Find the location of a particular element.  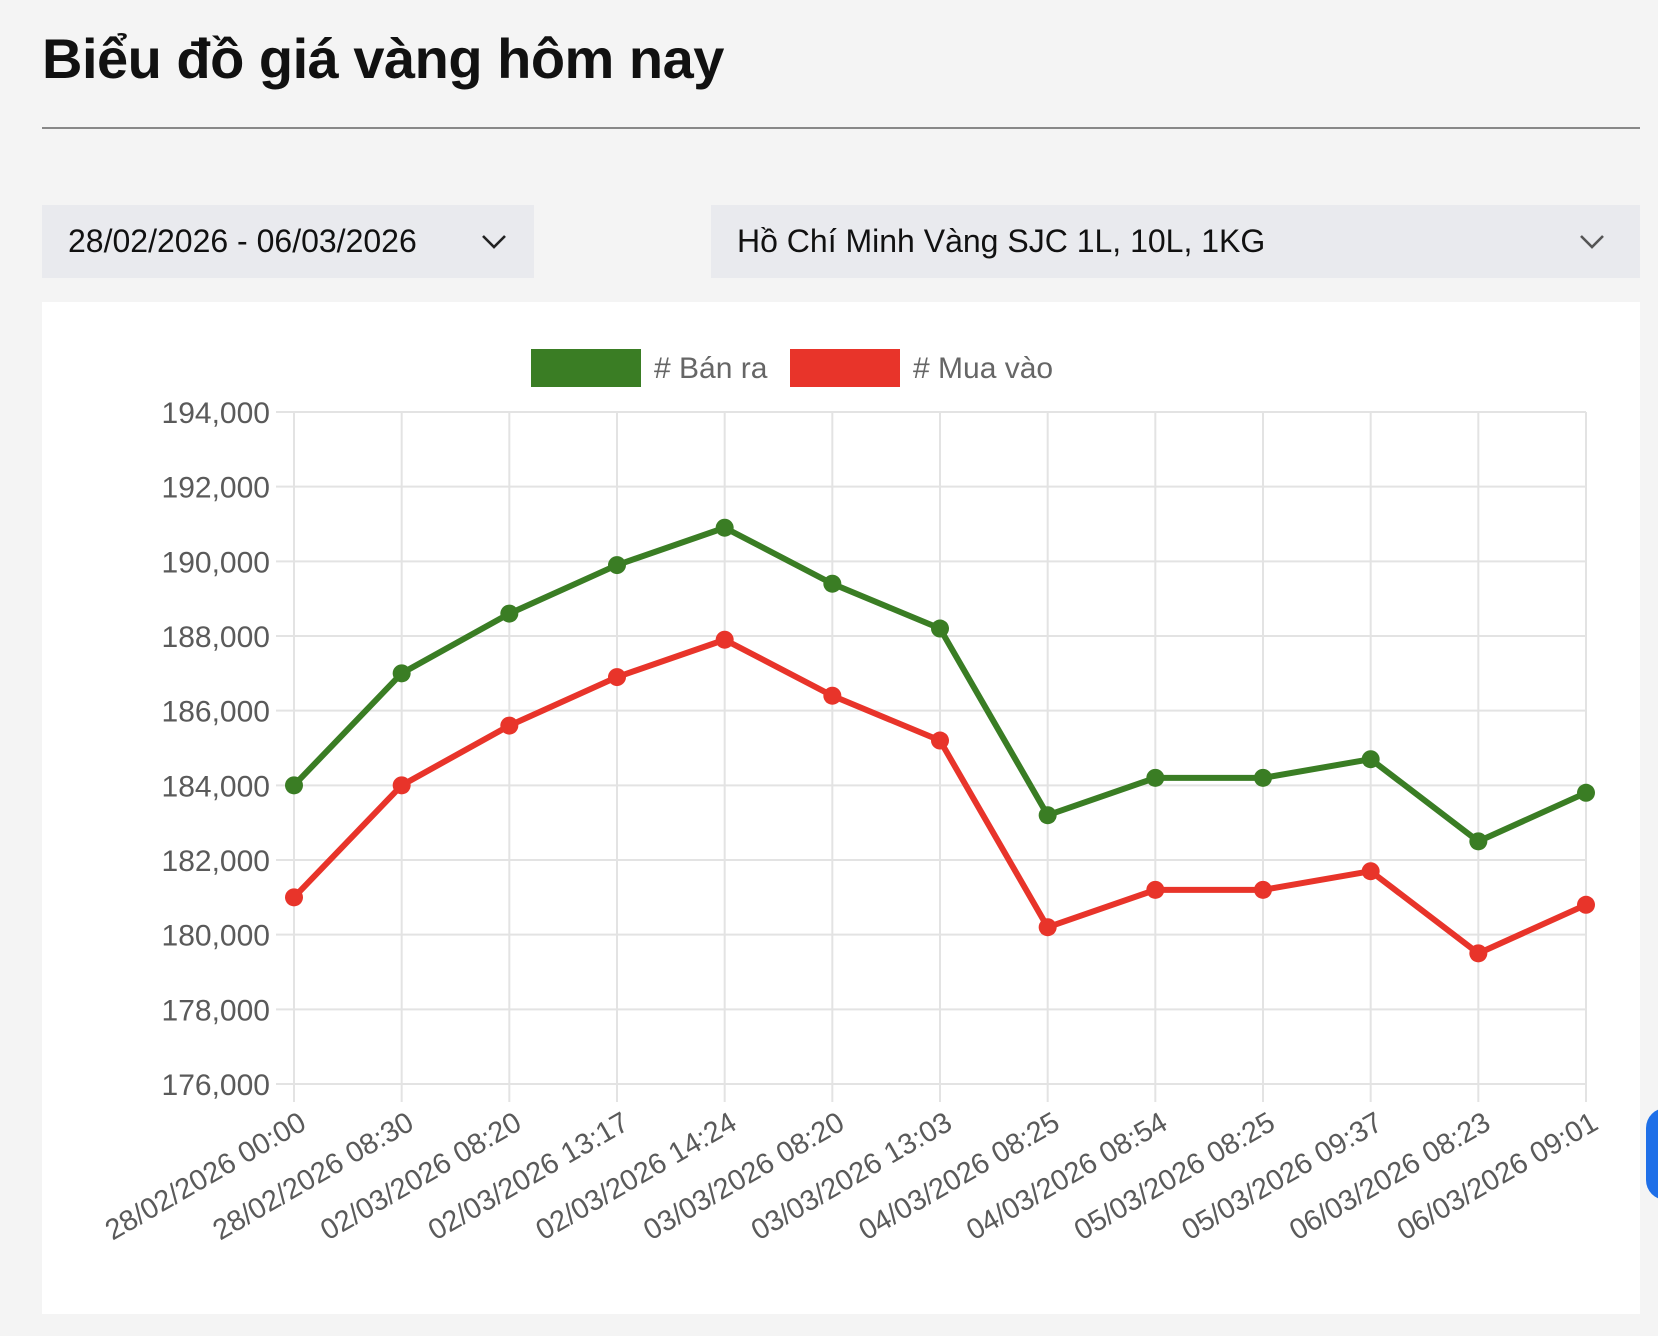

y-tick-label: 182,000 is located at coordinates (216, 861).